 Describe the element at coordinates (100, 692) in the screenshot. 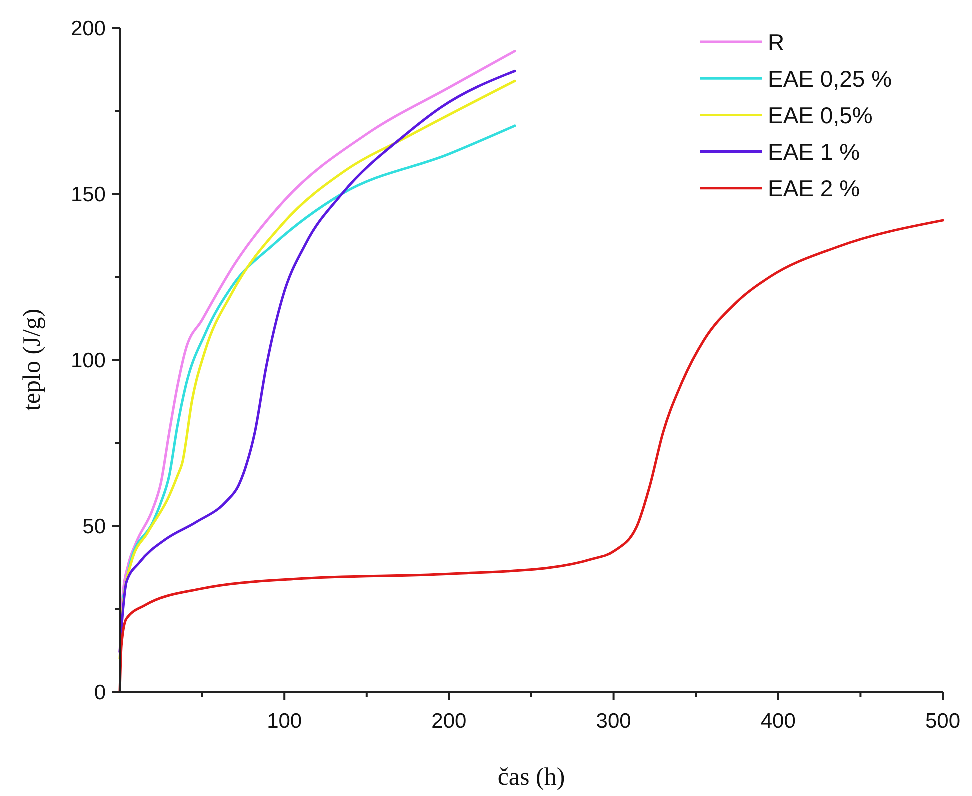

I see `y-tick-label: 0` at that location.